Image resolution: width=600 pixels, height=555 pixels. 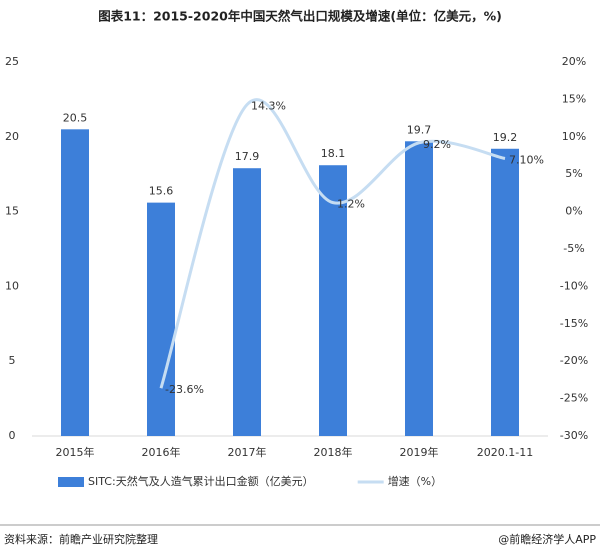 What do you see at coordinates (437, 144) in the screenshot?
I see `line-label: 9.2%` at bounding box center [437, 144].